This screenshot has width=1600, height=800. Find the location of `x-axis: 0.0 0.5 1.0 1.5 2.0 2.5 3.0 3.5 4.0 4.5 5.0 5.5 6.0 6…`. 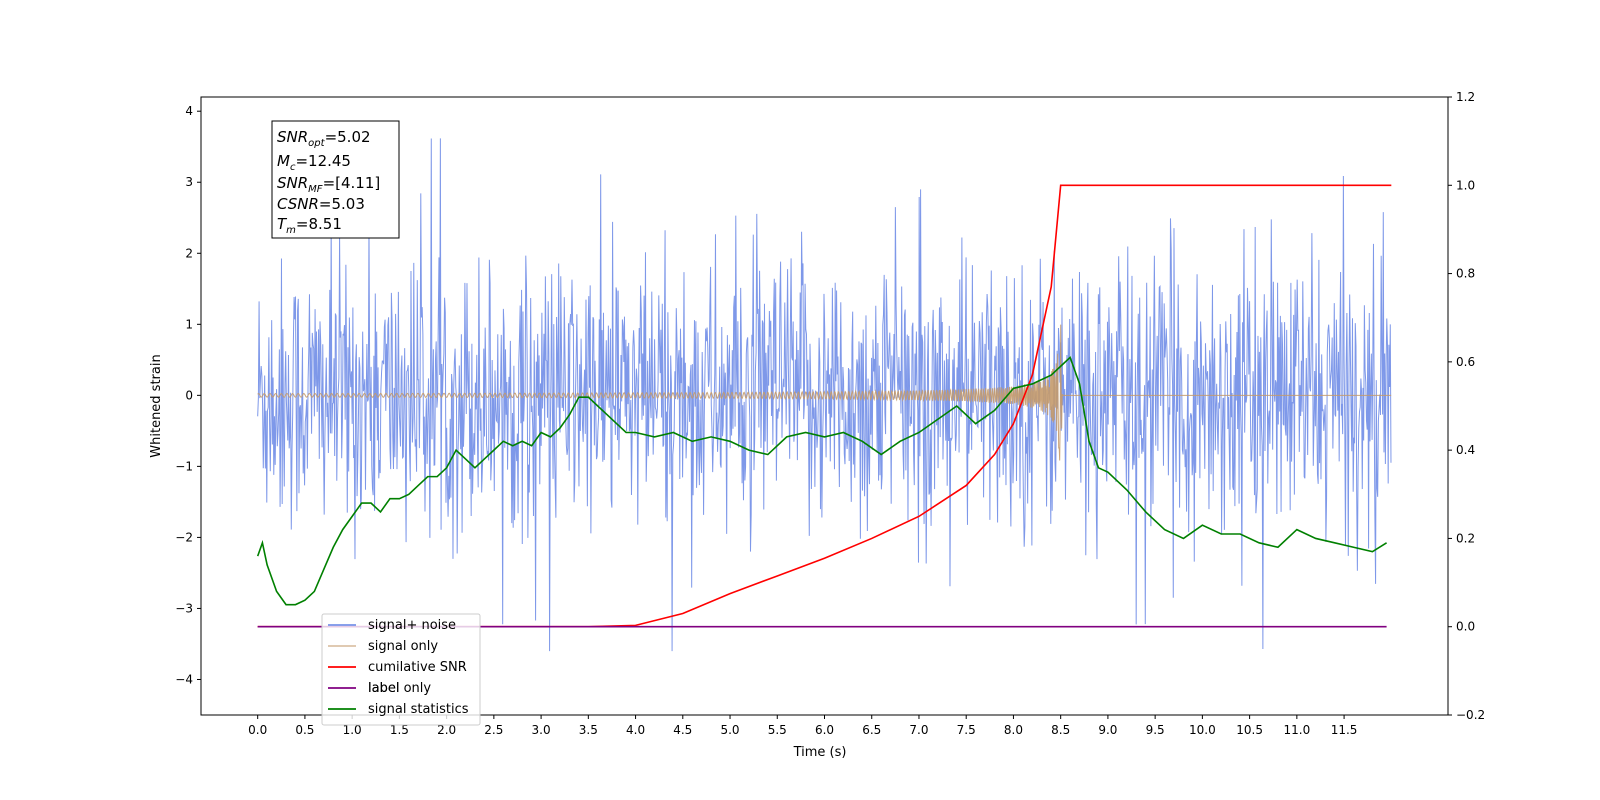

x-axis: 0.0 0.5 1.0 1.5 2.0 2.5 3.0 3.5 4.0 4.5 5.0 5.5 6.0 6… is located at coordinates (802, 726).